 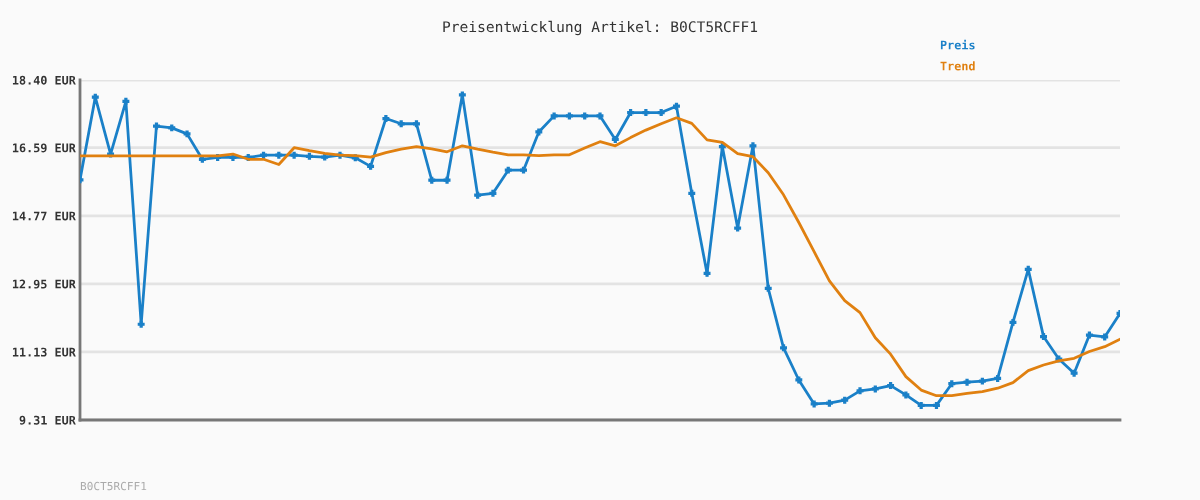 I want to click on y-tick-label: 14.77 EUR, so click(x=44, y=216).